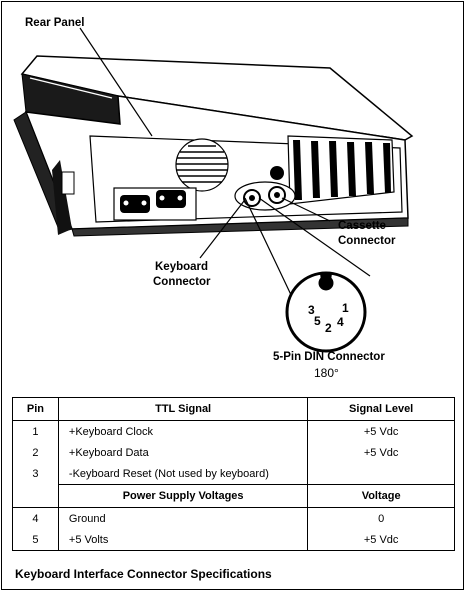  I want to click on keyboard-connector-label-line2: Connector, so click(182, 282).